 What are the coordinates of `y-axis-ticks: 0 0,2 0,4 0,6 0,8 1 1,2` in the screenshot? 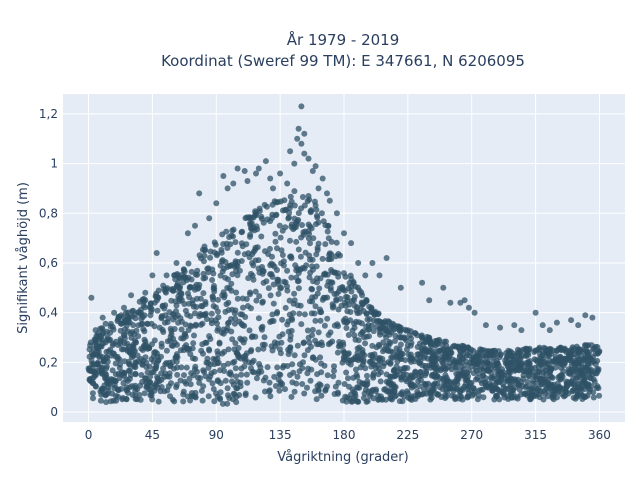 It's located at (48, 263).